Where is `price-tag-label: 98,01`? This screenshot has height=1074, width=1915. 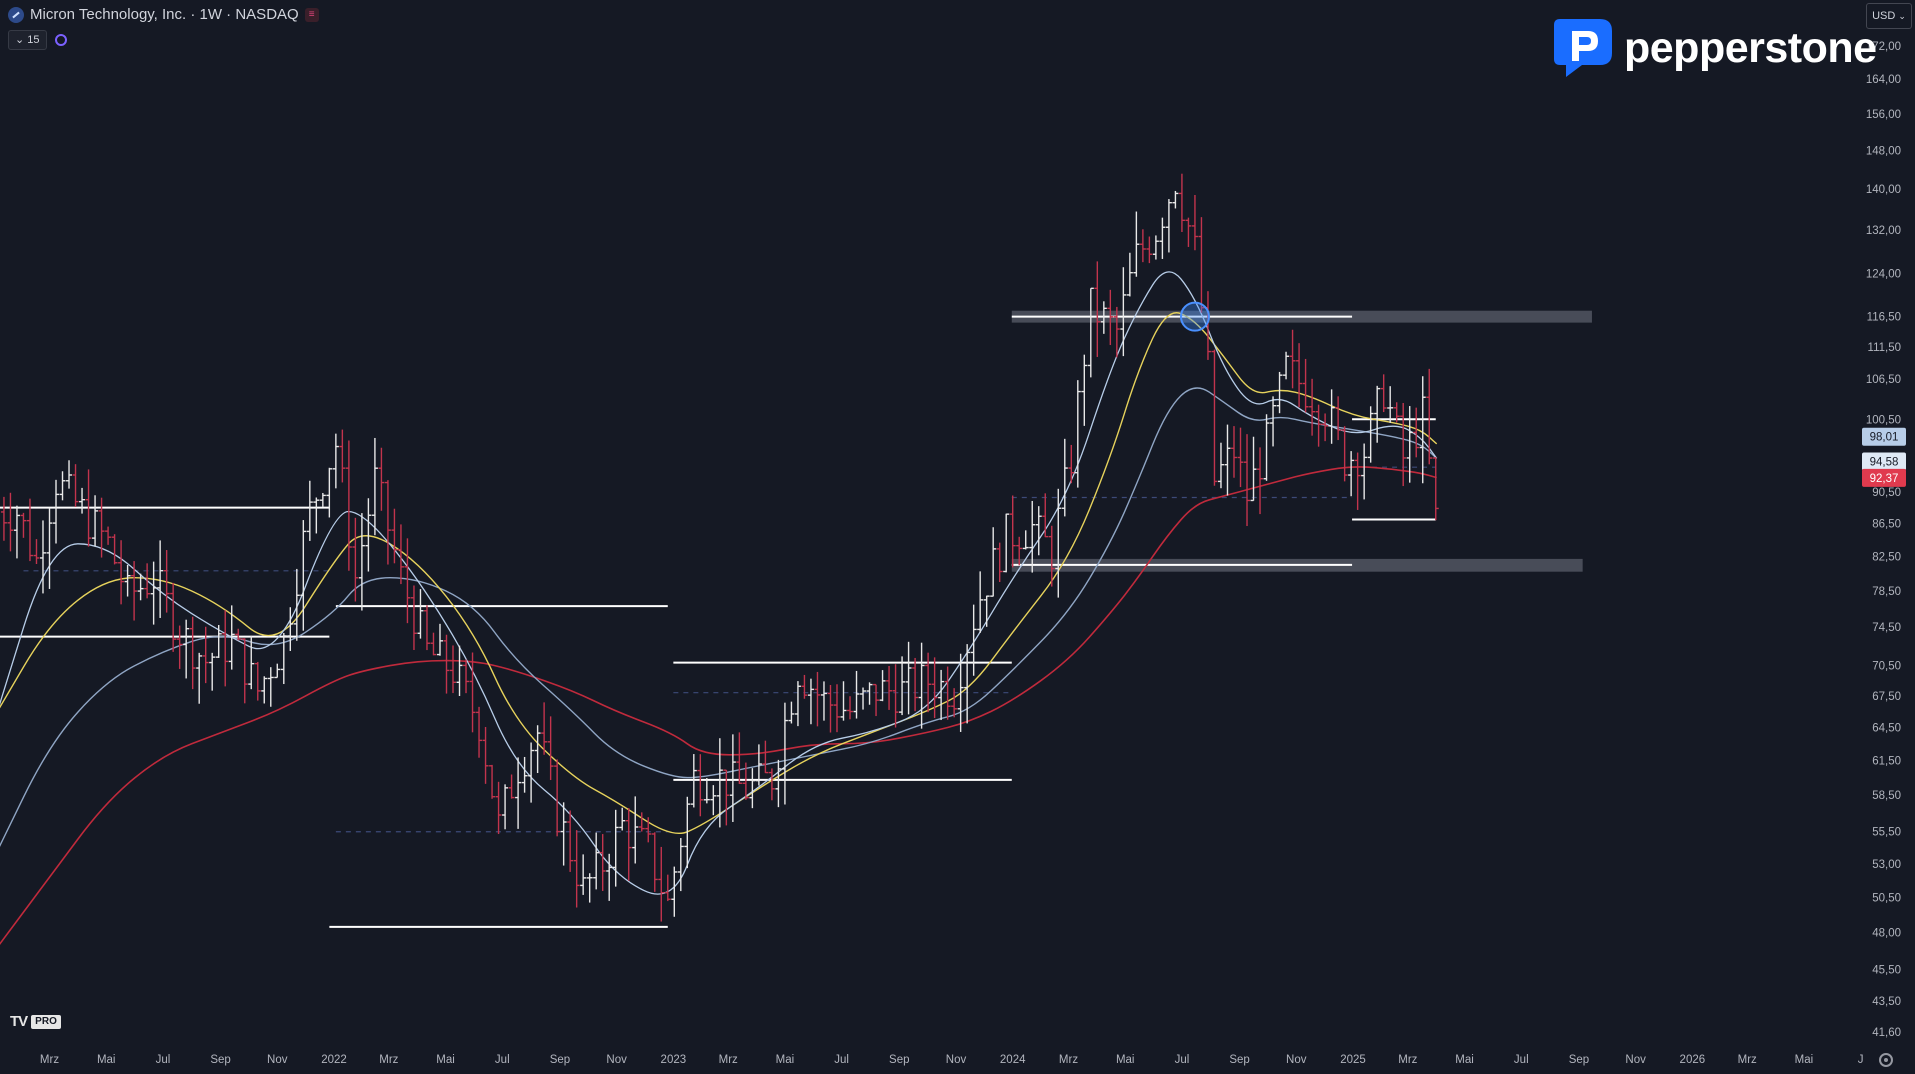 price-tag-label: 98,01 is located at coordinates (1884, 438).